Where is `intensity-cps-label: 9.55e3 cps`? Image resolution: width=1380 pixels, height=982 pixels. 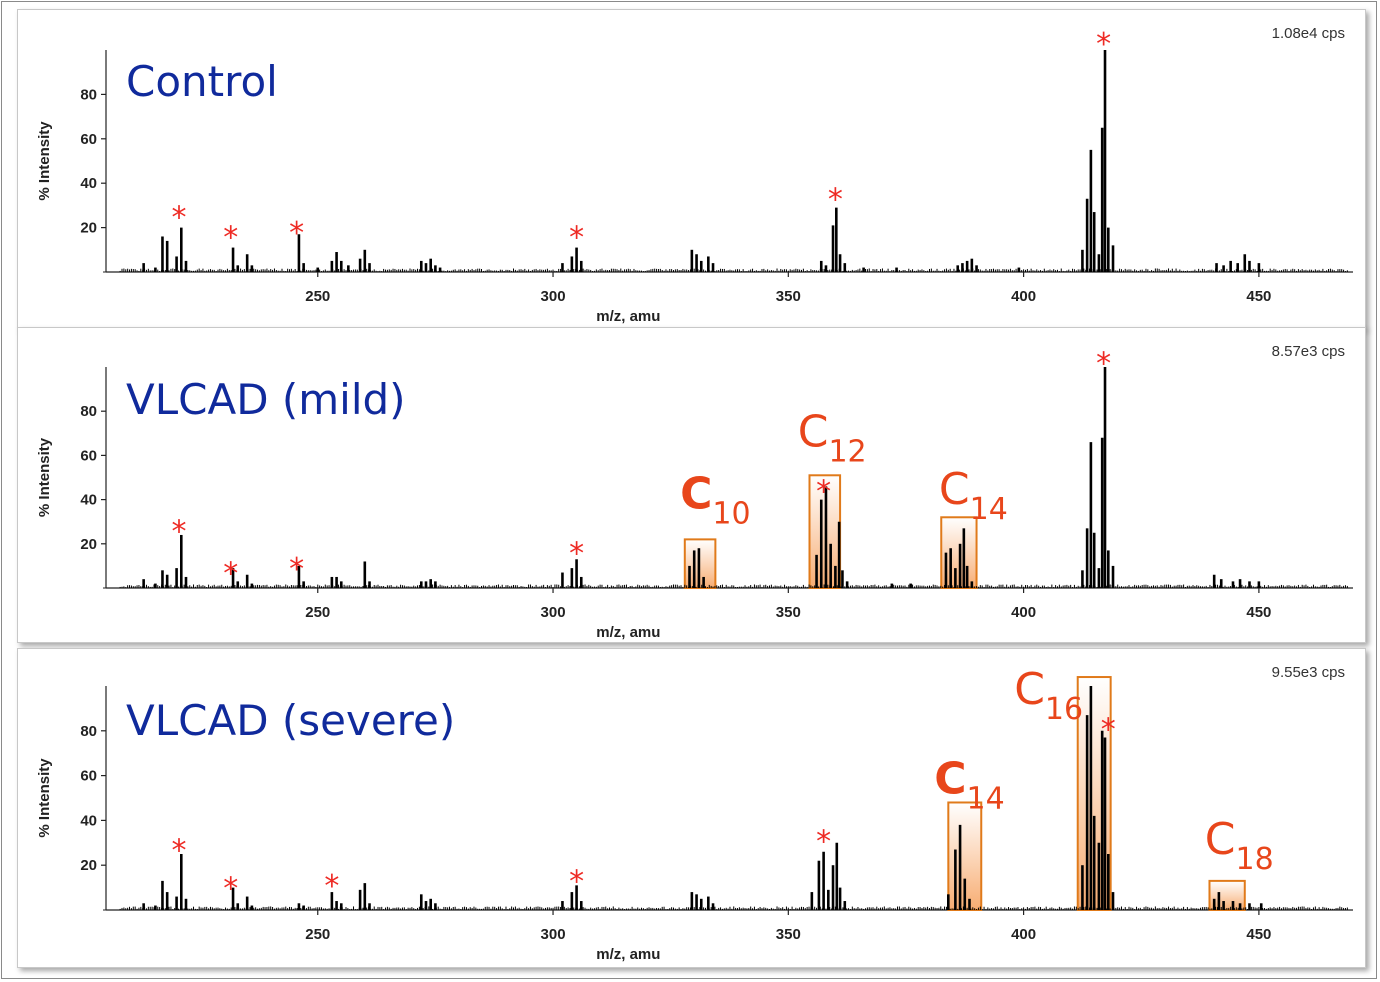 intensity-cps-label: 9.55e3 cps is located at coordinates (1308, 672).